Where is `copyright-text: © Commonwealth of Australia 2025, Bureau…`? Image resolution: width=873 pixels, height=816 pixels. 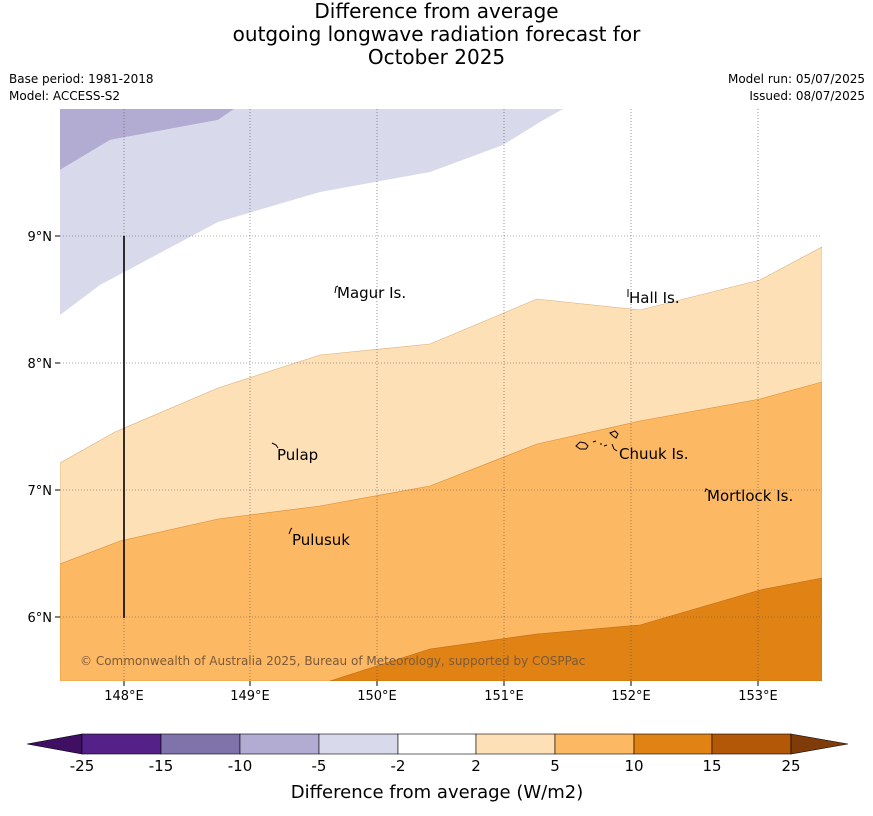
copyright-text: © Commonwealth of Australia 2025, Bureau… is located at coordinates (332, 661).